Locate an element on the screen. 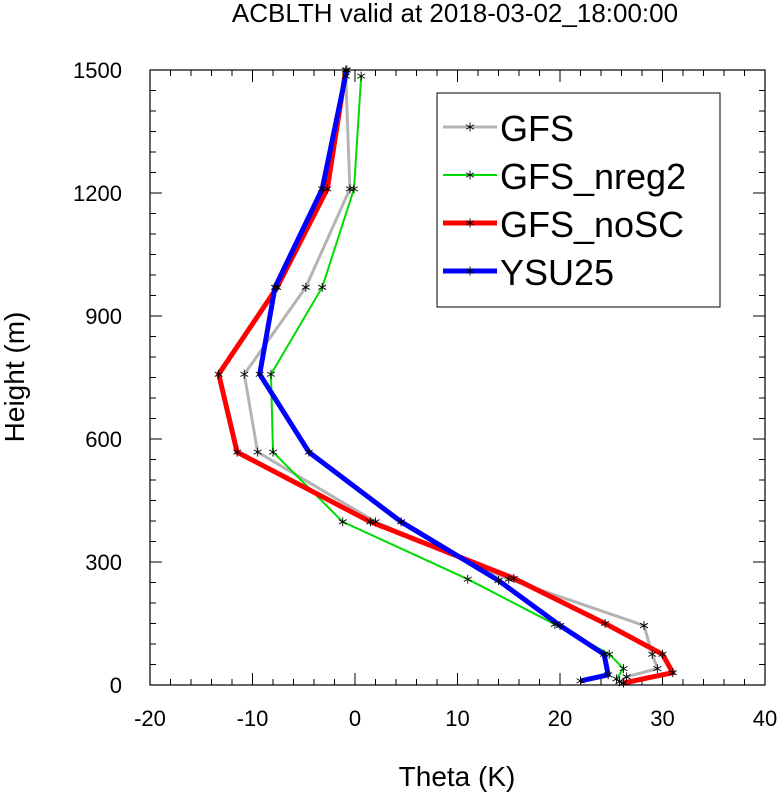 The height and width of the screenshot is (797, 781). legend-label: GFS is located at coordinates (537, 128).